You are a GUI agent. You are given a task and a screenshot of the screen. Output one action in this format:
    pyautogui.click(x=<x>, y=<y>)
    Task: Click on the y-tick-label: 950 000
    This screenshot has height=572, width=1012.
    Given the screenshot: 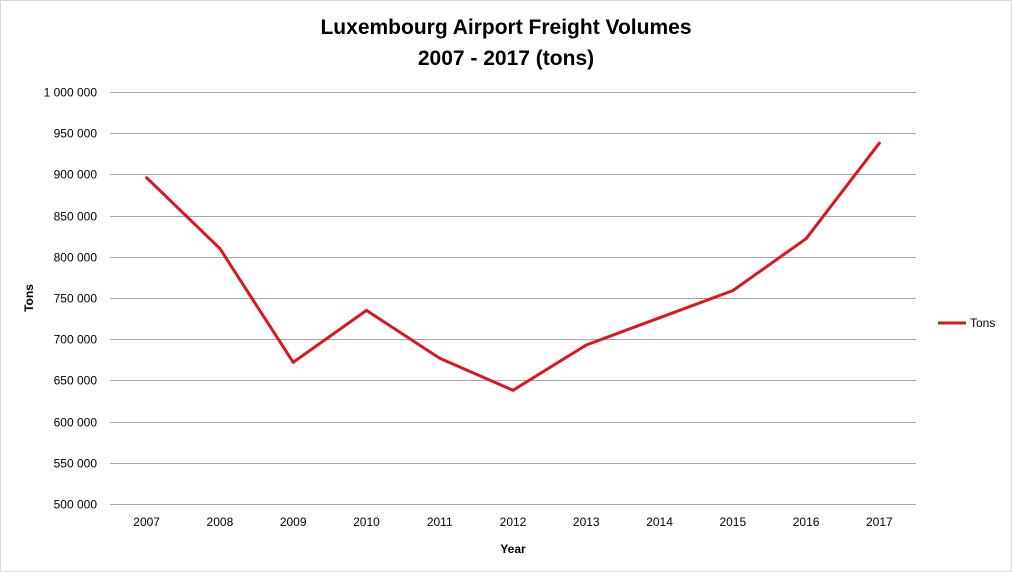 What is the action you would take?
    pyautogui.click(x=76, y=134)
    